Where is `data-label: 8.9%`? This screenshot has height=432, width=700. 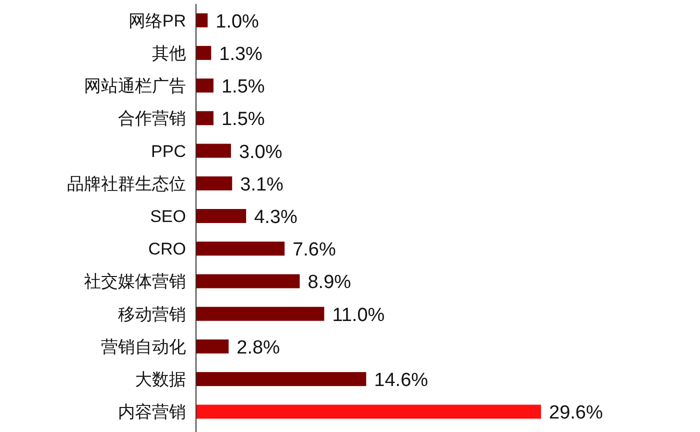
data-label: 8.9% is located at coordinates (330, 283).